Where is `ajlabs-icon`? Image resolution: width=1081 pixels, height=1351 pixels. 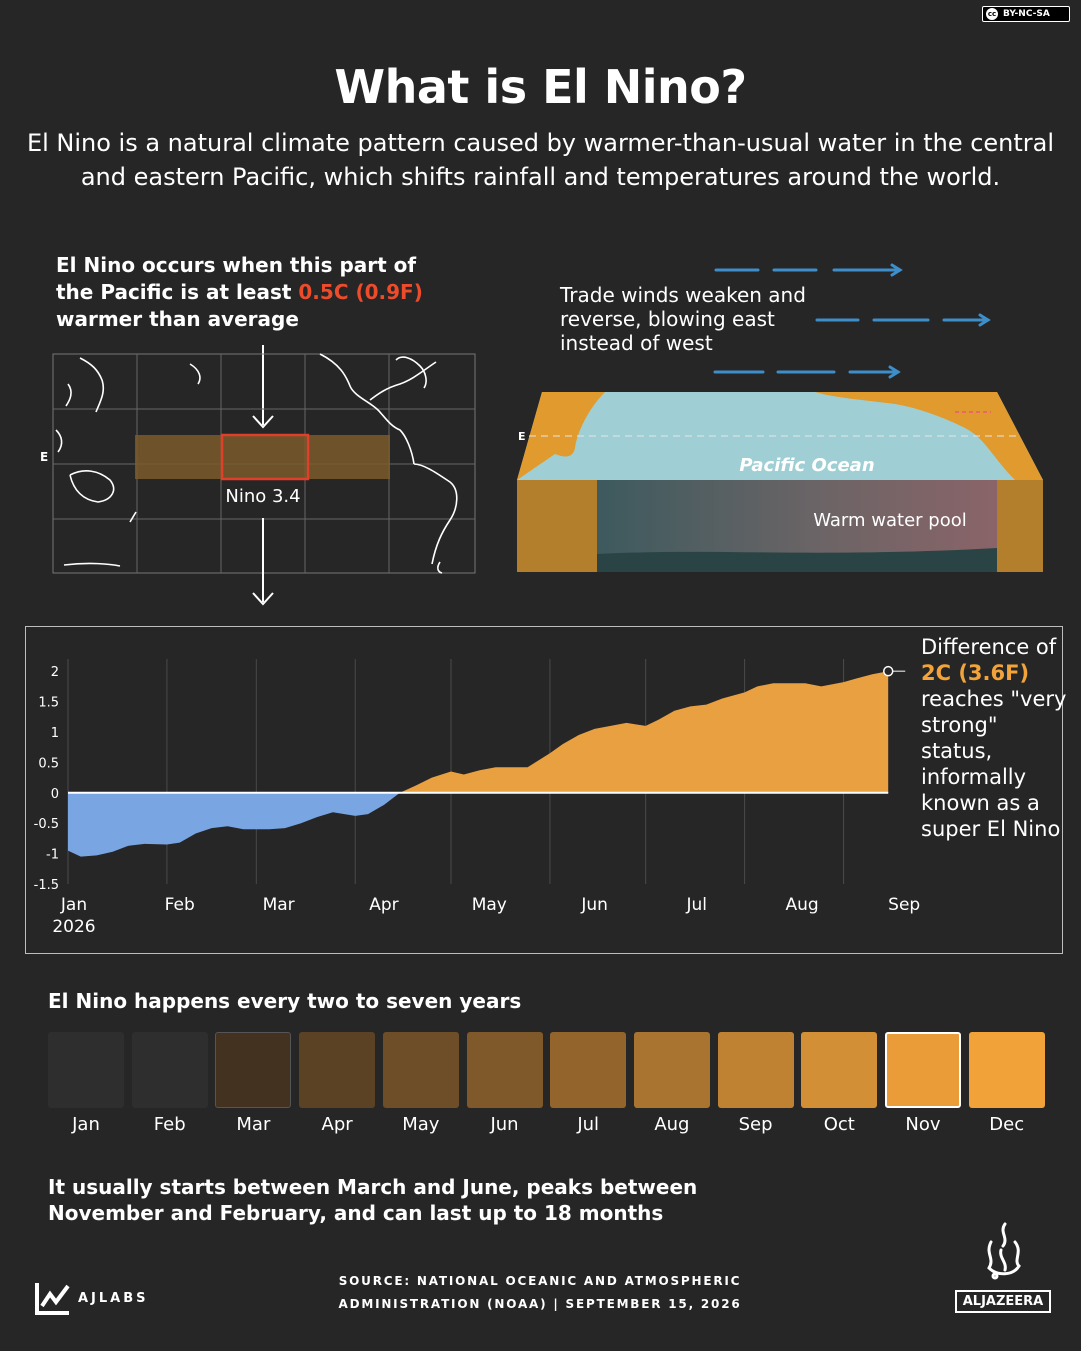
ajlabs-icon is located at coordinates (52, 1299).